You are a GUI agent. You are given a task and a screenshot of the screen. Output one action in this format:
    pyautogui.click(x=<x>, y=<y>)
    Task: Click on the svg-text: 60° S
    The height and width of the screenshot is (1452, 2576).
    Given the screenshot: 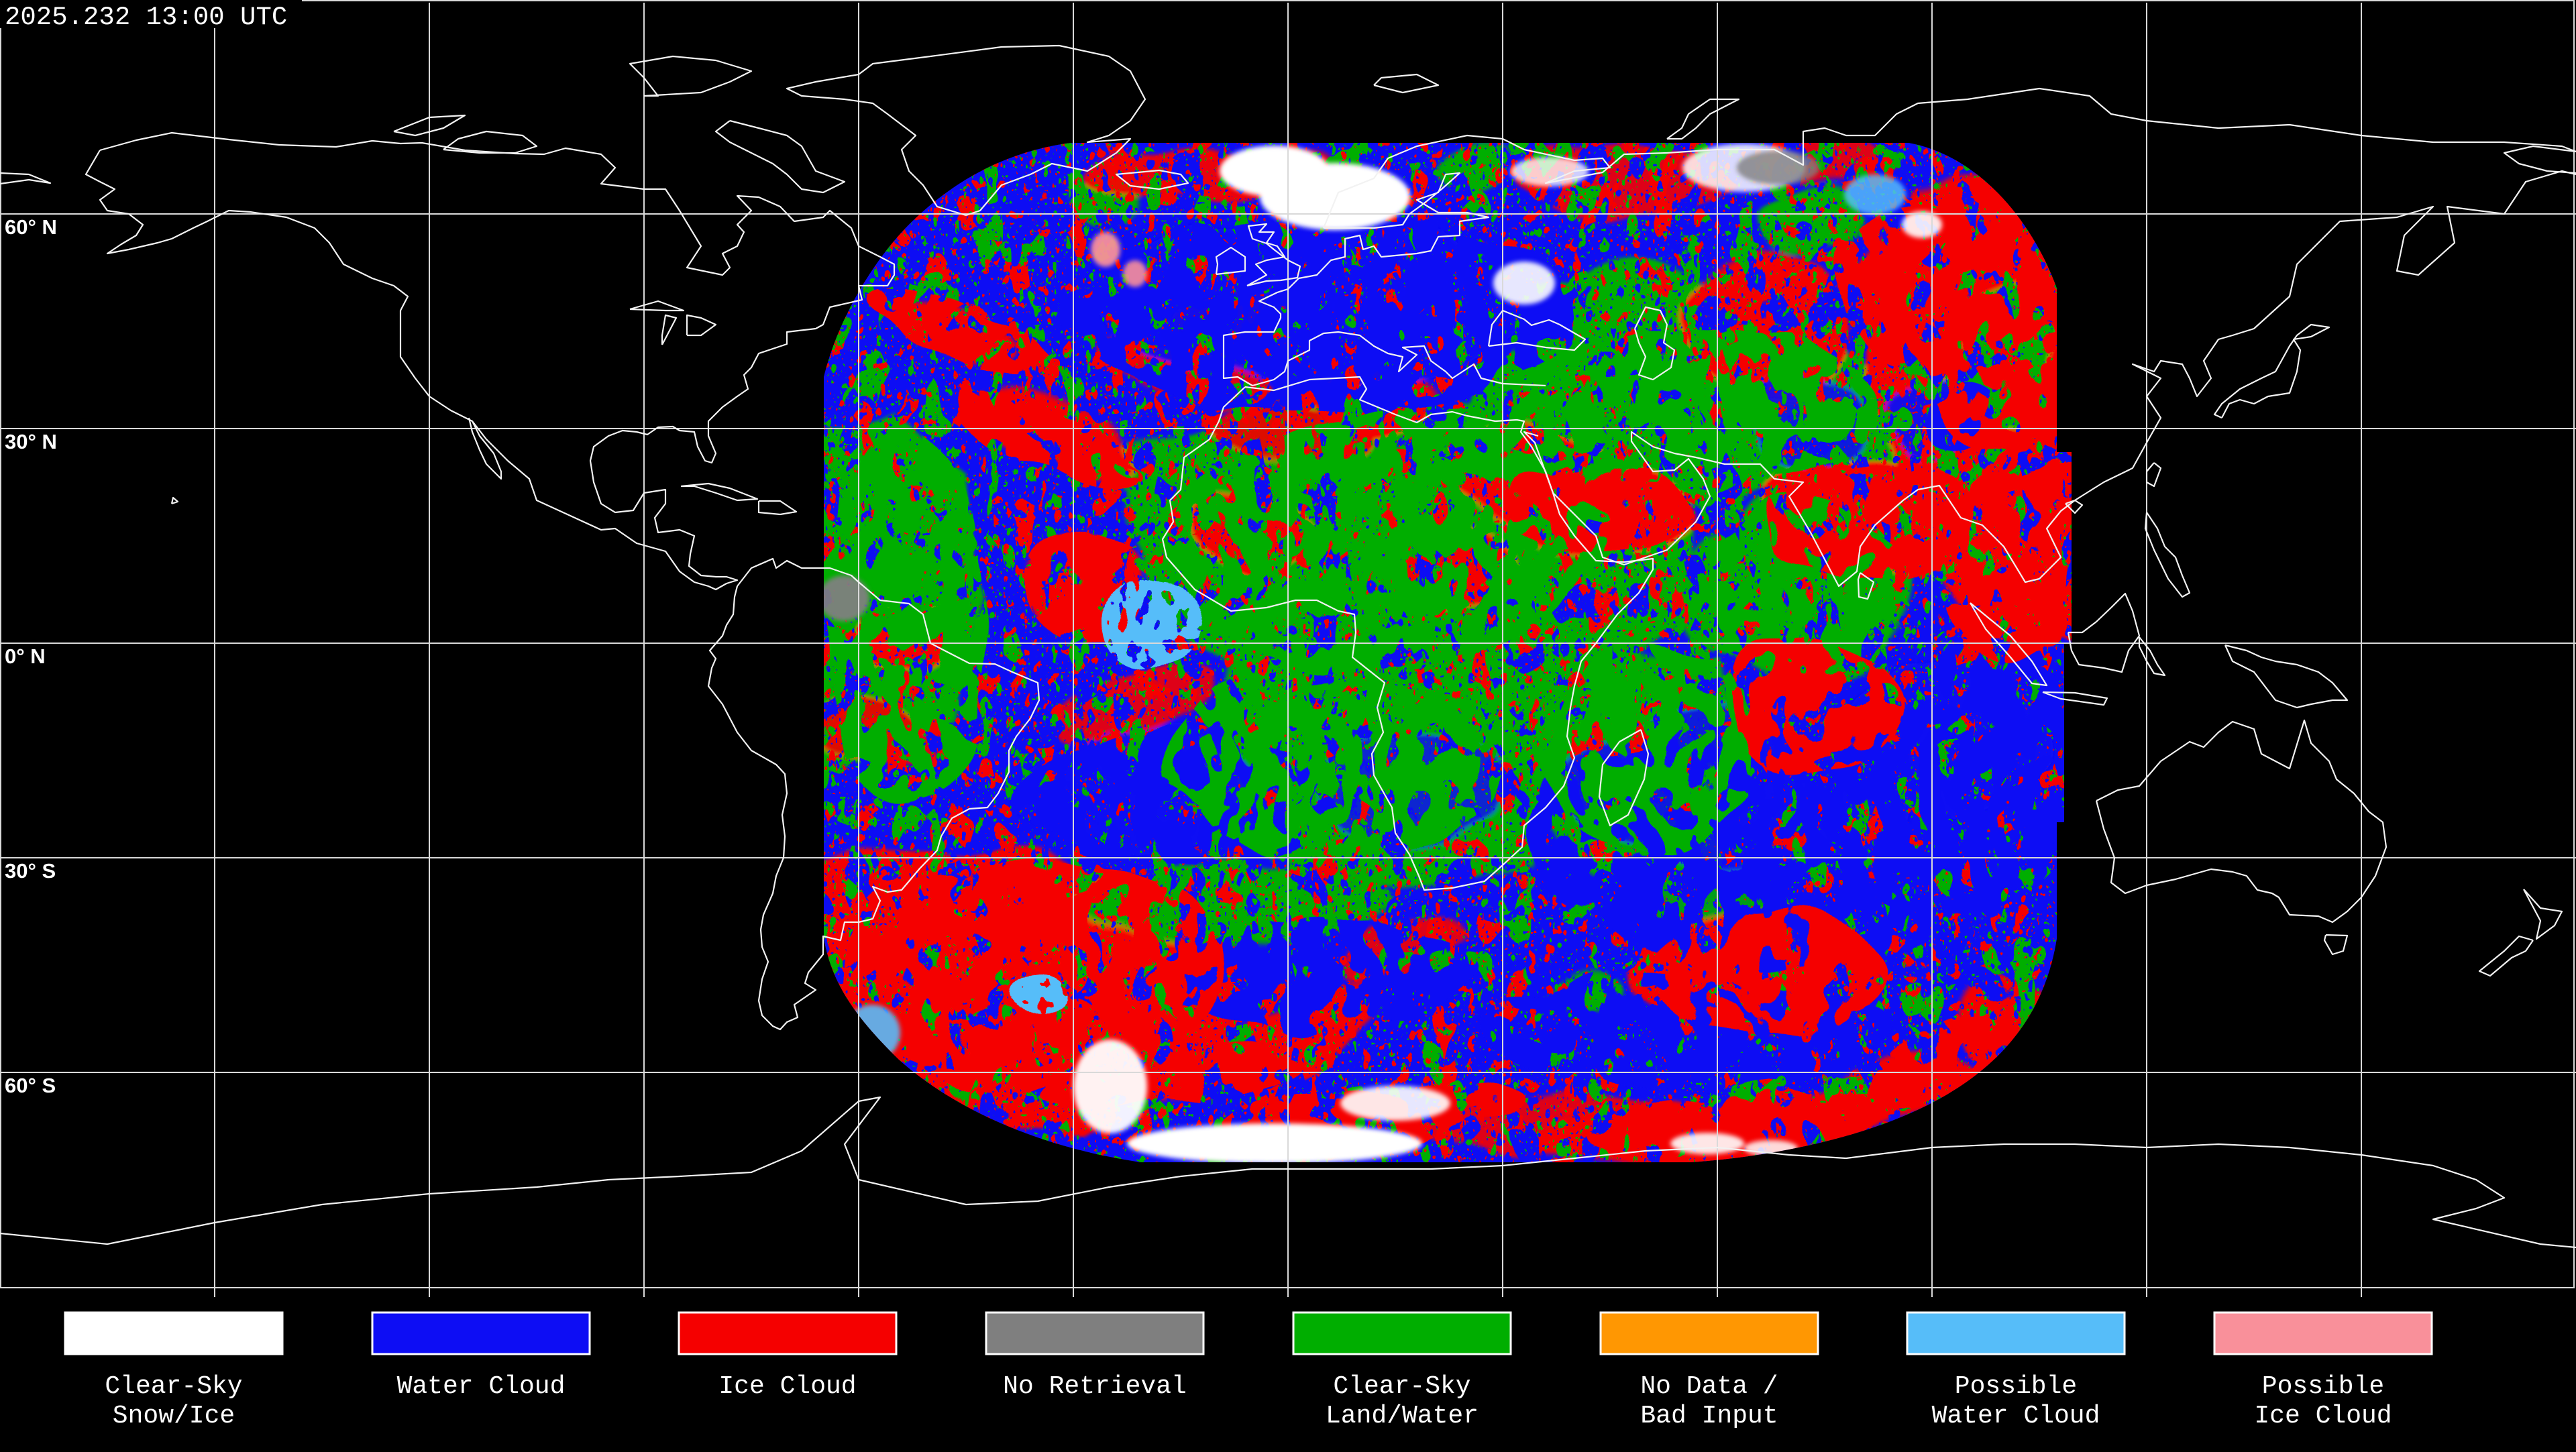 What is the action you would take?
    pyautogui.click(x=30, y=1085)
    